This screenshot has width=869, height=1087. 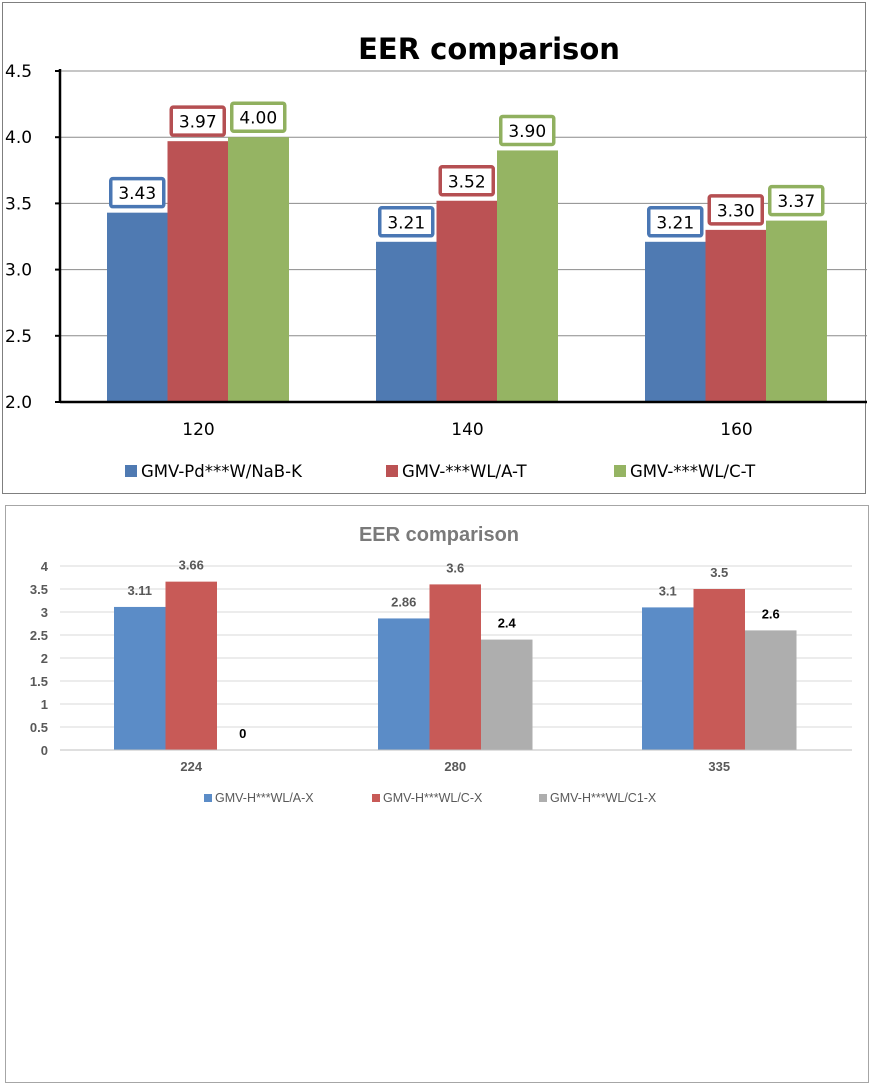 I want to click on y-tick-label: 0, so click(x=44, y=750).